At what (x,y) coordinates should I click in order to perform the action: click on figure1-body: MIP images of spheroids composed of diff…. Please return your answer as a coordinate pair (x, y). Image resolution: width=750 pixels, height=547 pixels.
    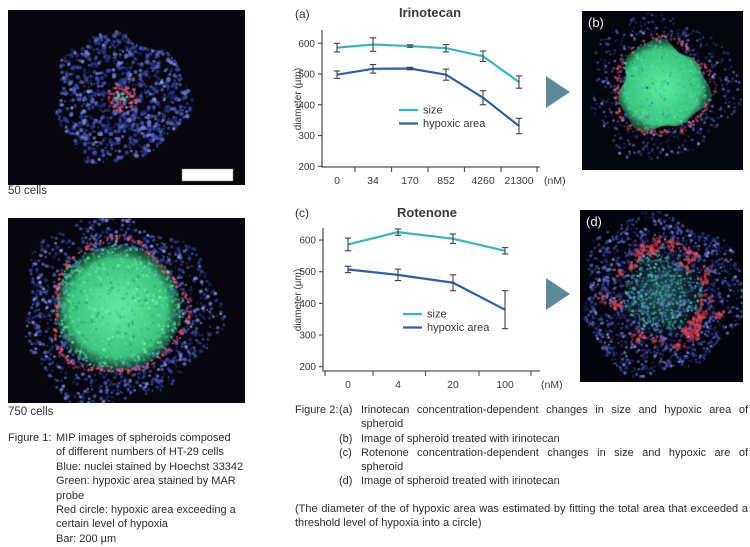
    Looking at the image, I should click on (150, 488).